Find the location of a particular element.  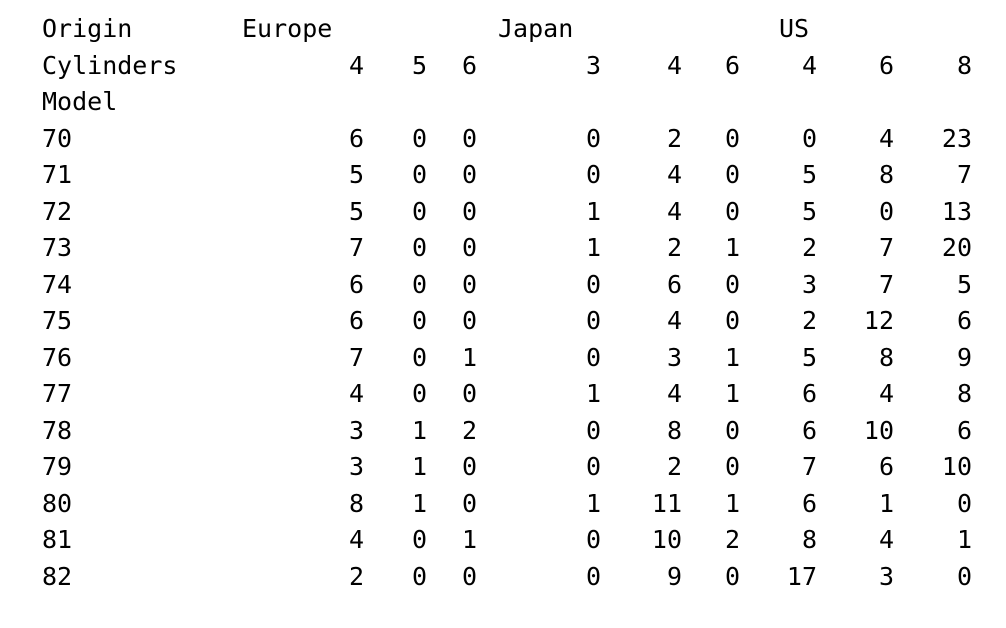

origin-header-japan: Japan is located at coordinates (536, 28).